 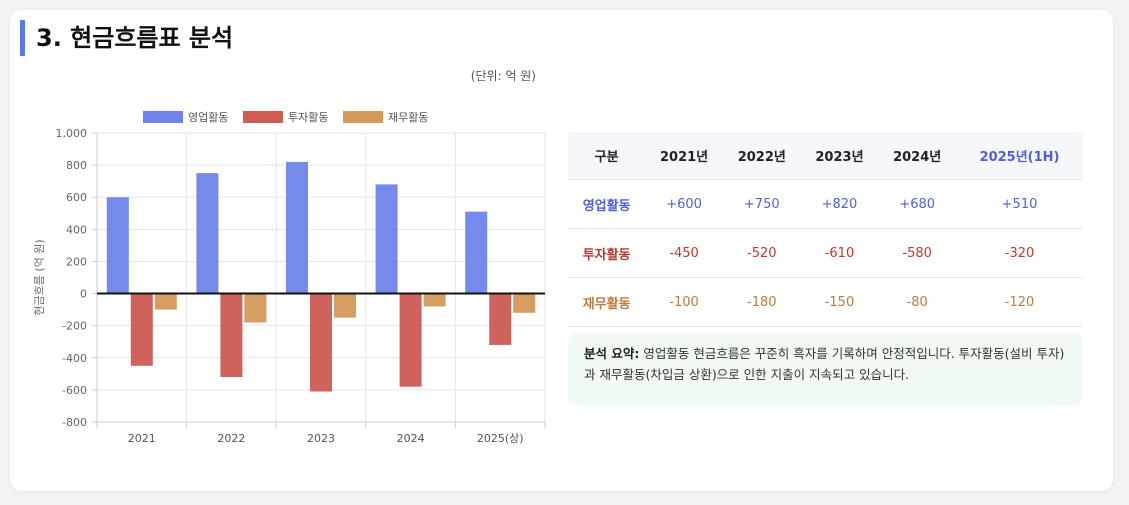 What do you see at coordinates (22, 38) in the screenshot?
I see `title-accent-bar` at bounding box center [22, 38].